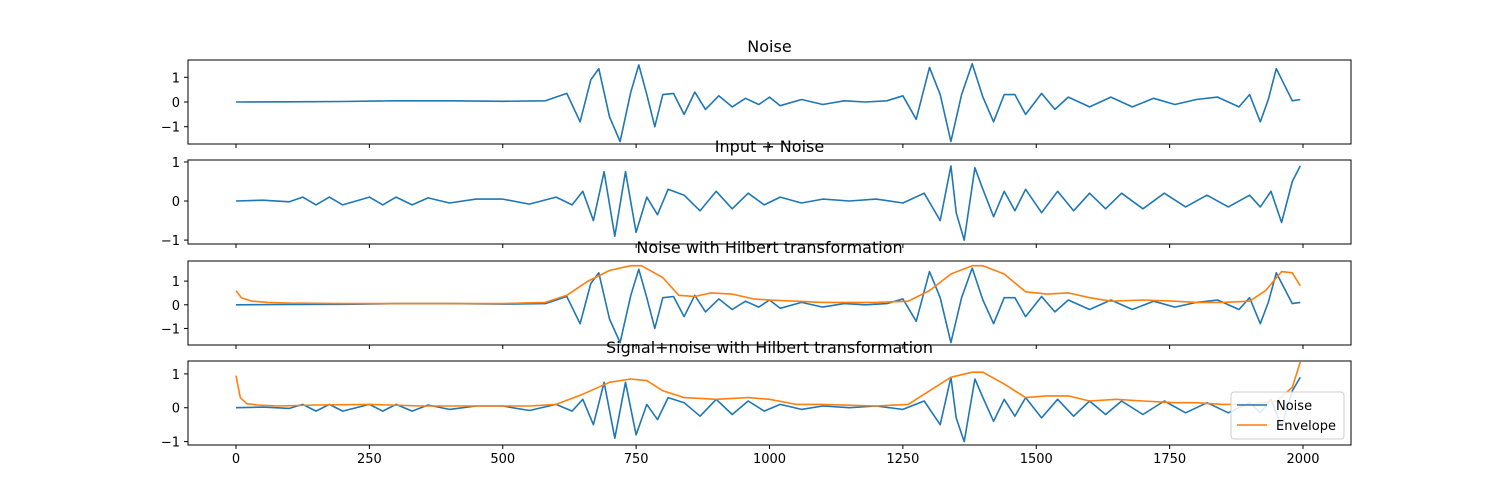 Image resolution: width=1500 pixels, height=500 pixels. I want to click on legend-label: Envelope, so click(1306, 426).